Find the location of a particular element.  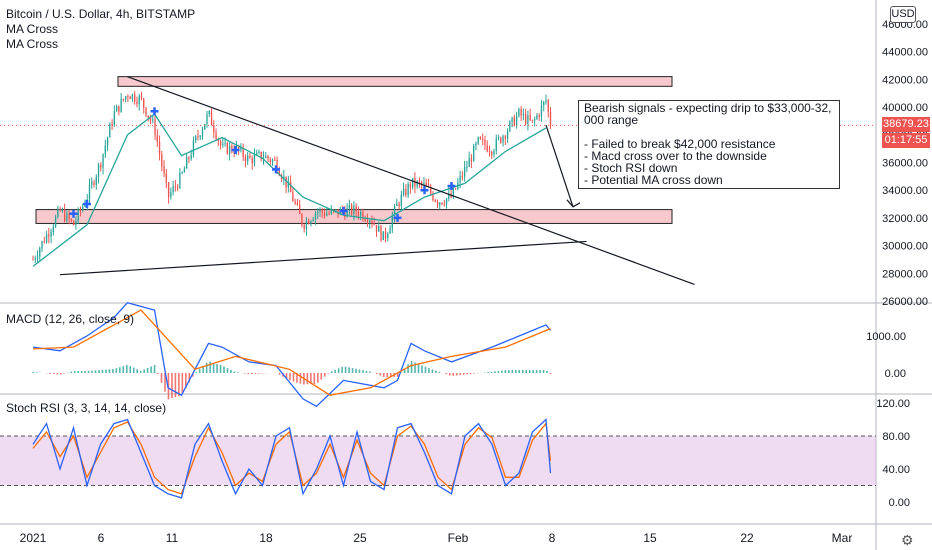

macd-axis-tick: 1000.00 is located at coordinates (886, 337).